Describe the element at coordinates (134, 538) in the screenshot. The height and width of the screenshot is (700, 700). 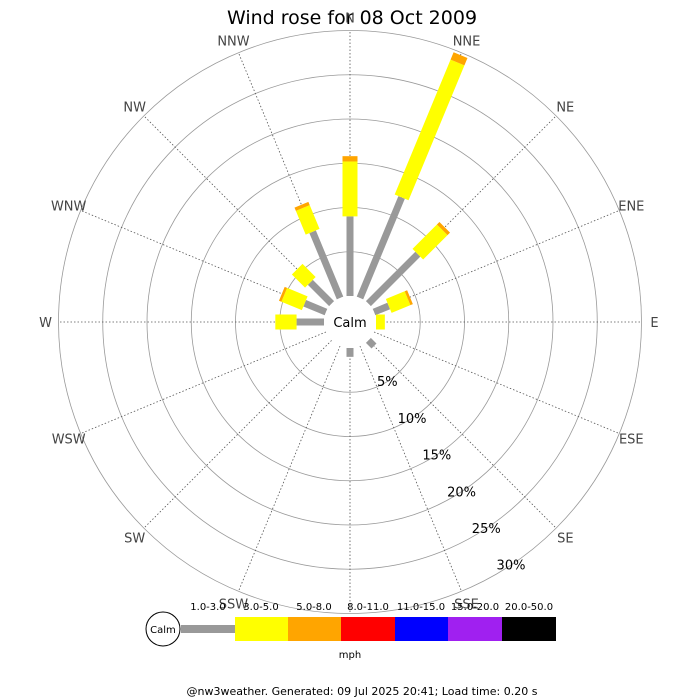
I see `direction-label-sw: SW` at that location.